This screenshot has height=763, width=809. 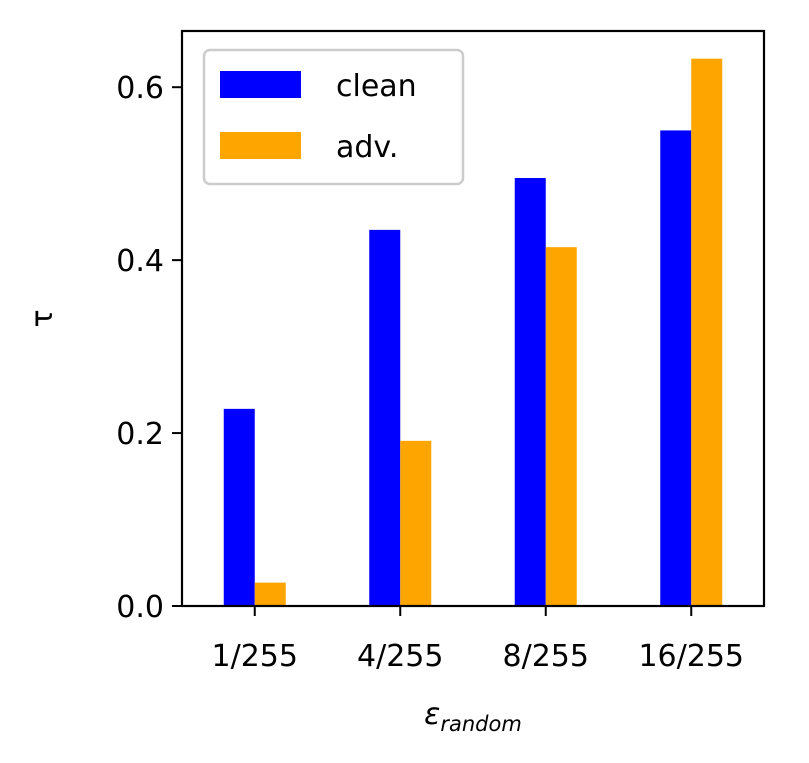 What do you see at coordinates (260, 84) in the screenshot?
I see `legend-swatch-clean` at bounding box center [260, 84].